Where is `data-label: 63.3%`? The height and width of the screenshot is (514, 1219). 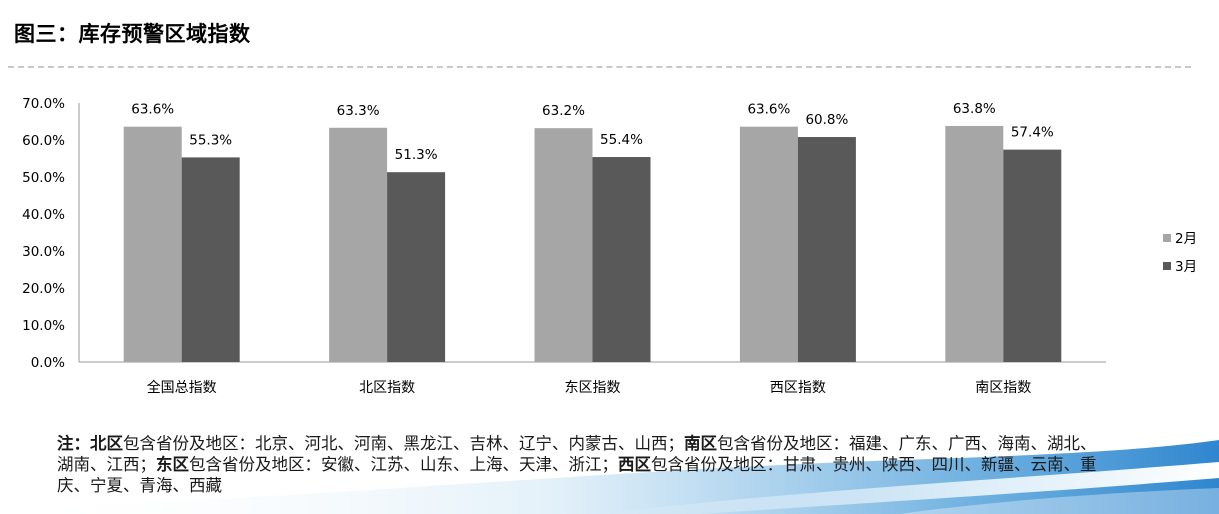 data-label: 63.3% is located at coordinates (358, 111).